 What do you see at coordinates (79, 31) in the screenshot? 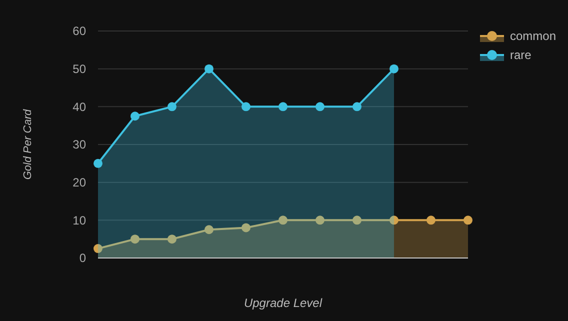
I see `y-tick-label: 60` at bounding box center [79, 31].